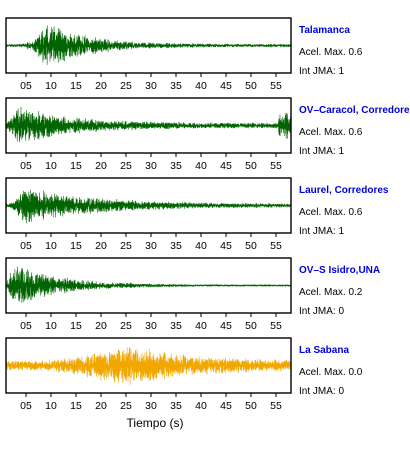 The height and width of the screenshot is (460, 410). What do you see at coordinates (324, 350) in the screenshot?
I see `station-name: La Sabana` at bounding box center [324, 350].